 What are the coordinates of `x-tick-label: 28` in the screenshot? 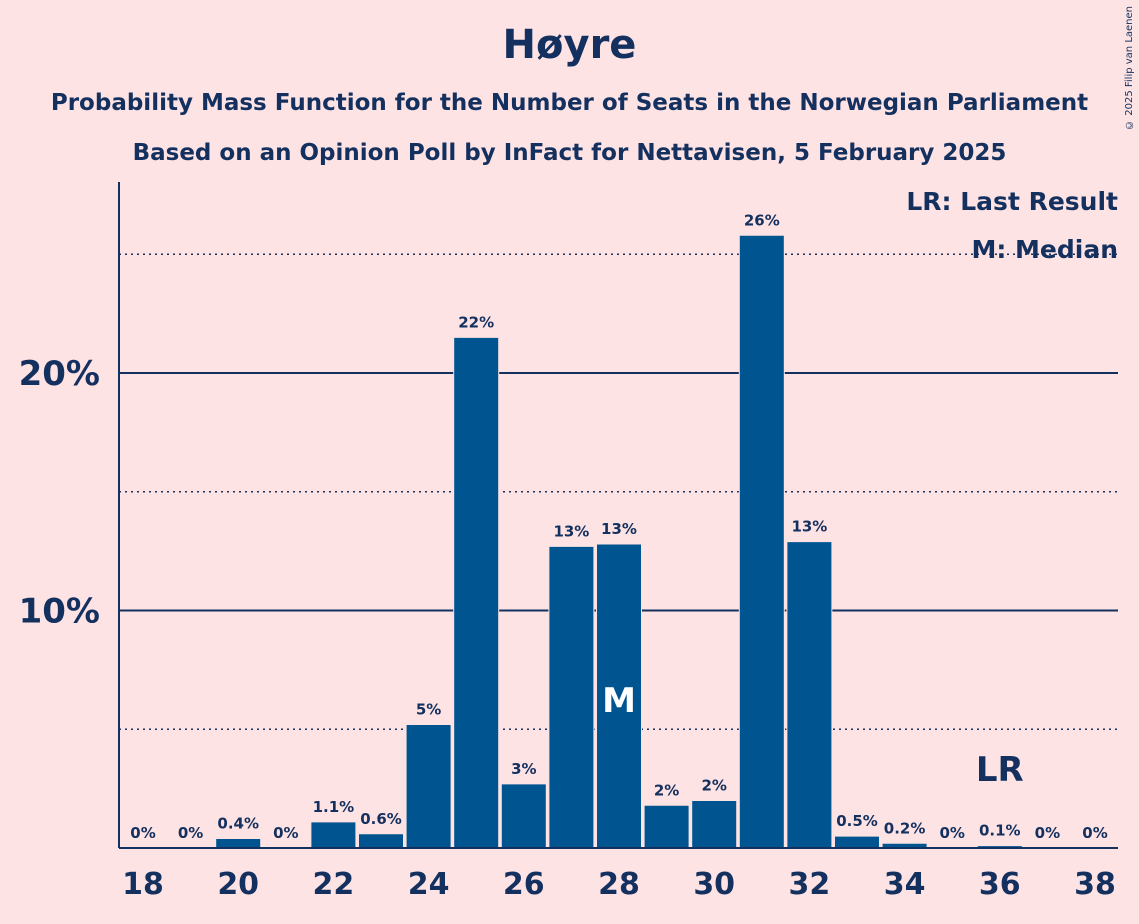 It's located at (619, 884).